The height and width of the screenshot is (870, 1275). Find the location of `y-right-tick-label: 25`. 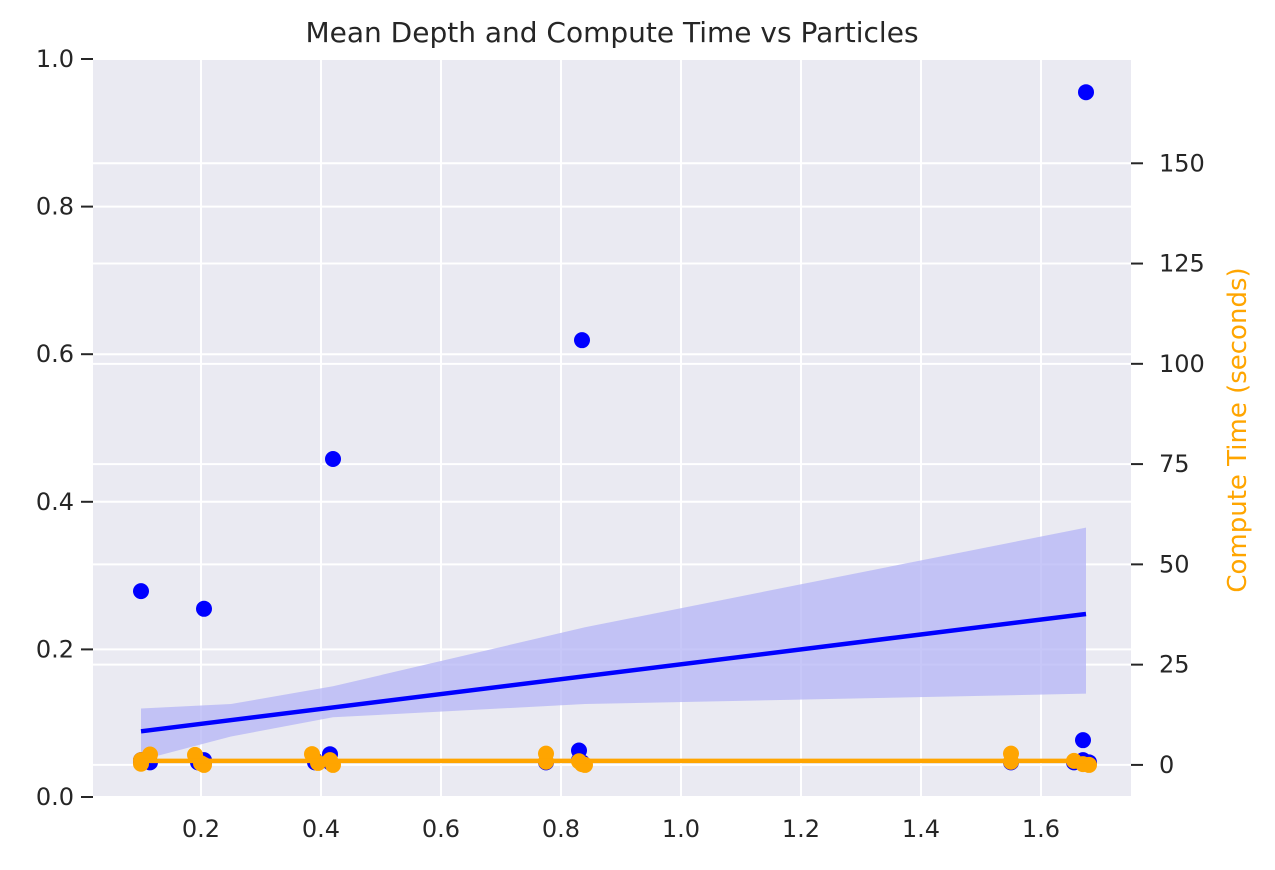

y-right-tick-label: 25 is located at coordinates (1174, 665).